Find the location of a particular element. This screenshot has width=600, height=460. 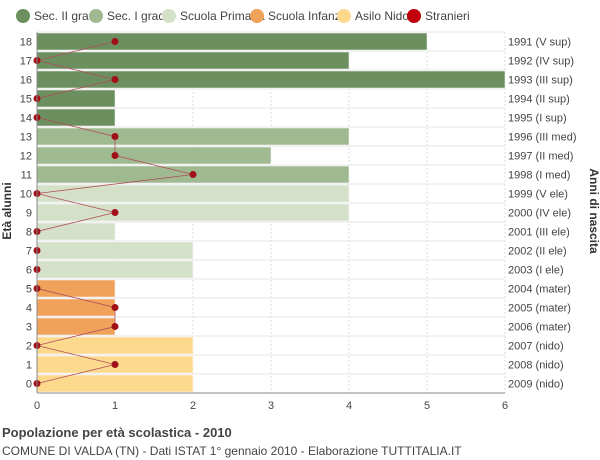

y-tick-label: 17 is located at coordinates (26, 62).